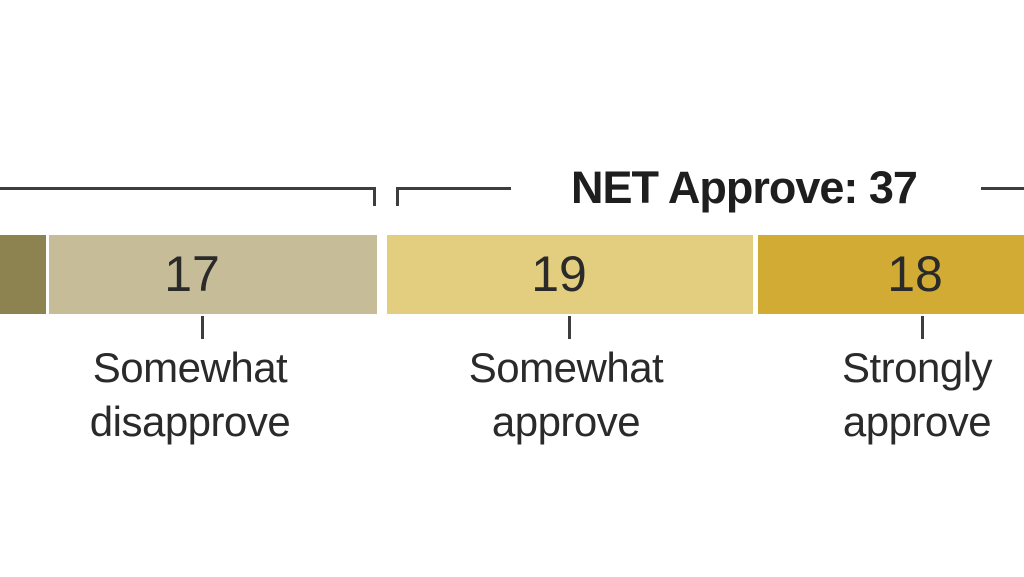 This screenshot has height=577, width=1024. I want to click on label-tick-somewhat-approve, so click(569, 327).